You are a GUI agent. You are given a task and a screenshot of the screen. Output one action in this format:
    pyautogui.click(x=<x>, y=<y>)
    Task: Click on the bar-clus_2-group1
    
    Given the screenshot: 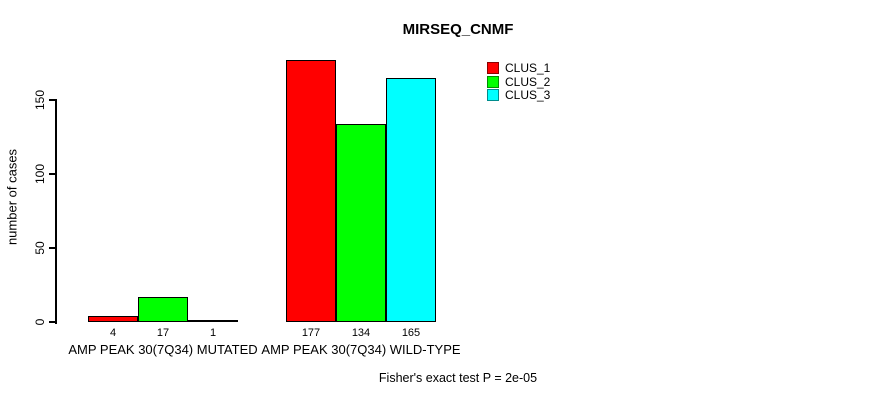 What is the action you would take?
    pyautogui.click(x=163, y=309)
    